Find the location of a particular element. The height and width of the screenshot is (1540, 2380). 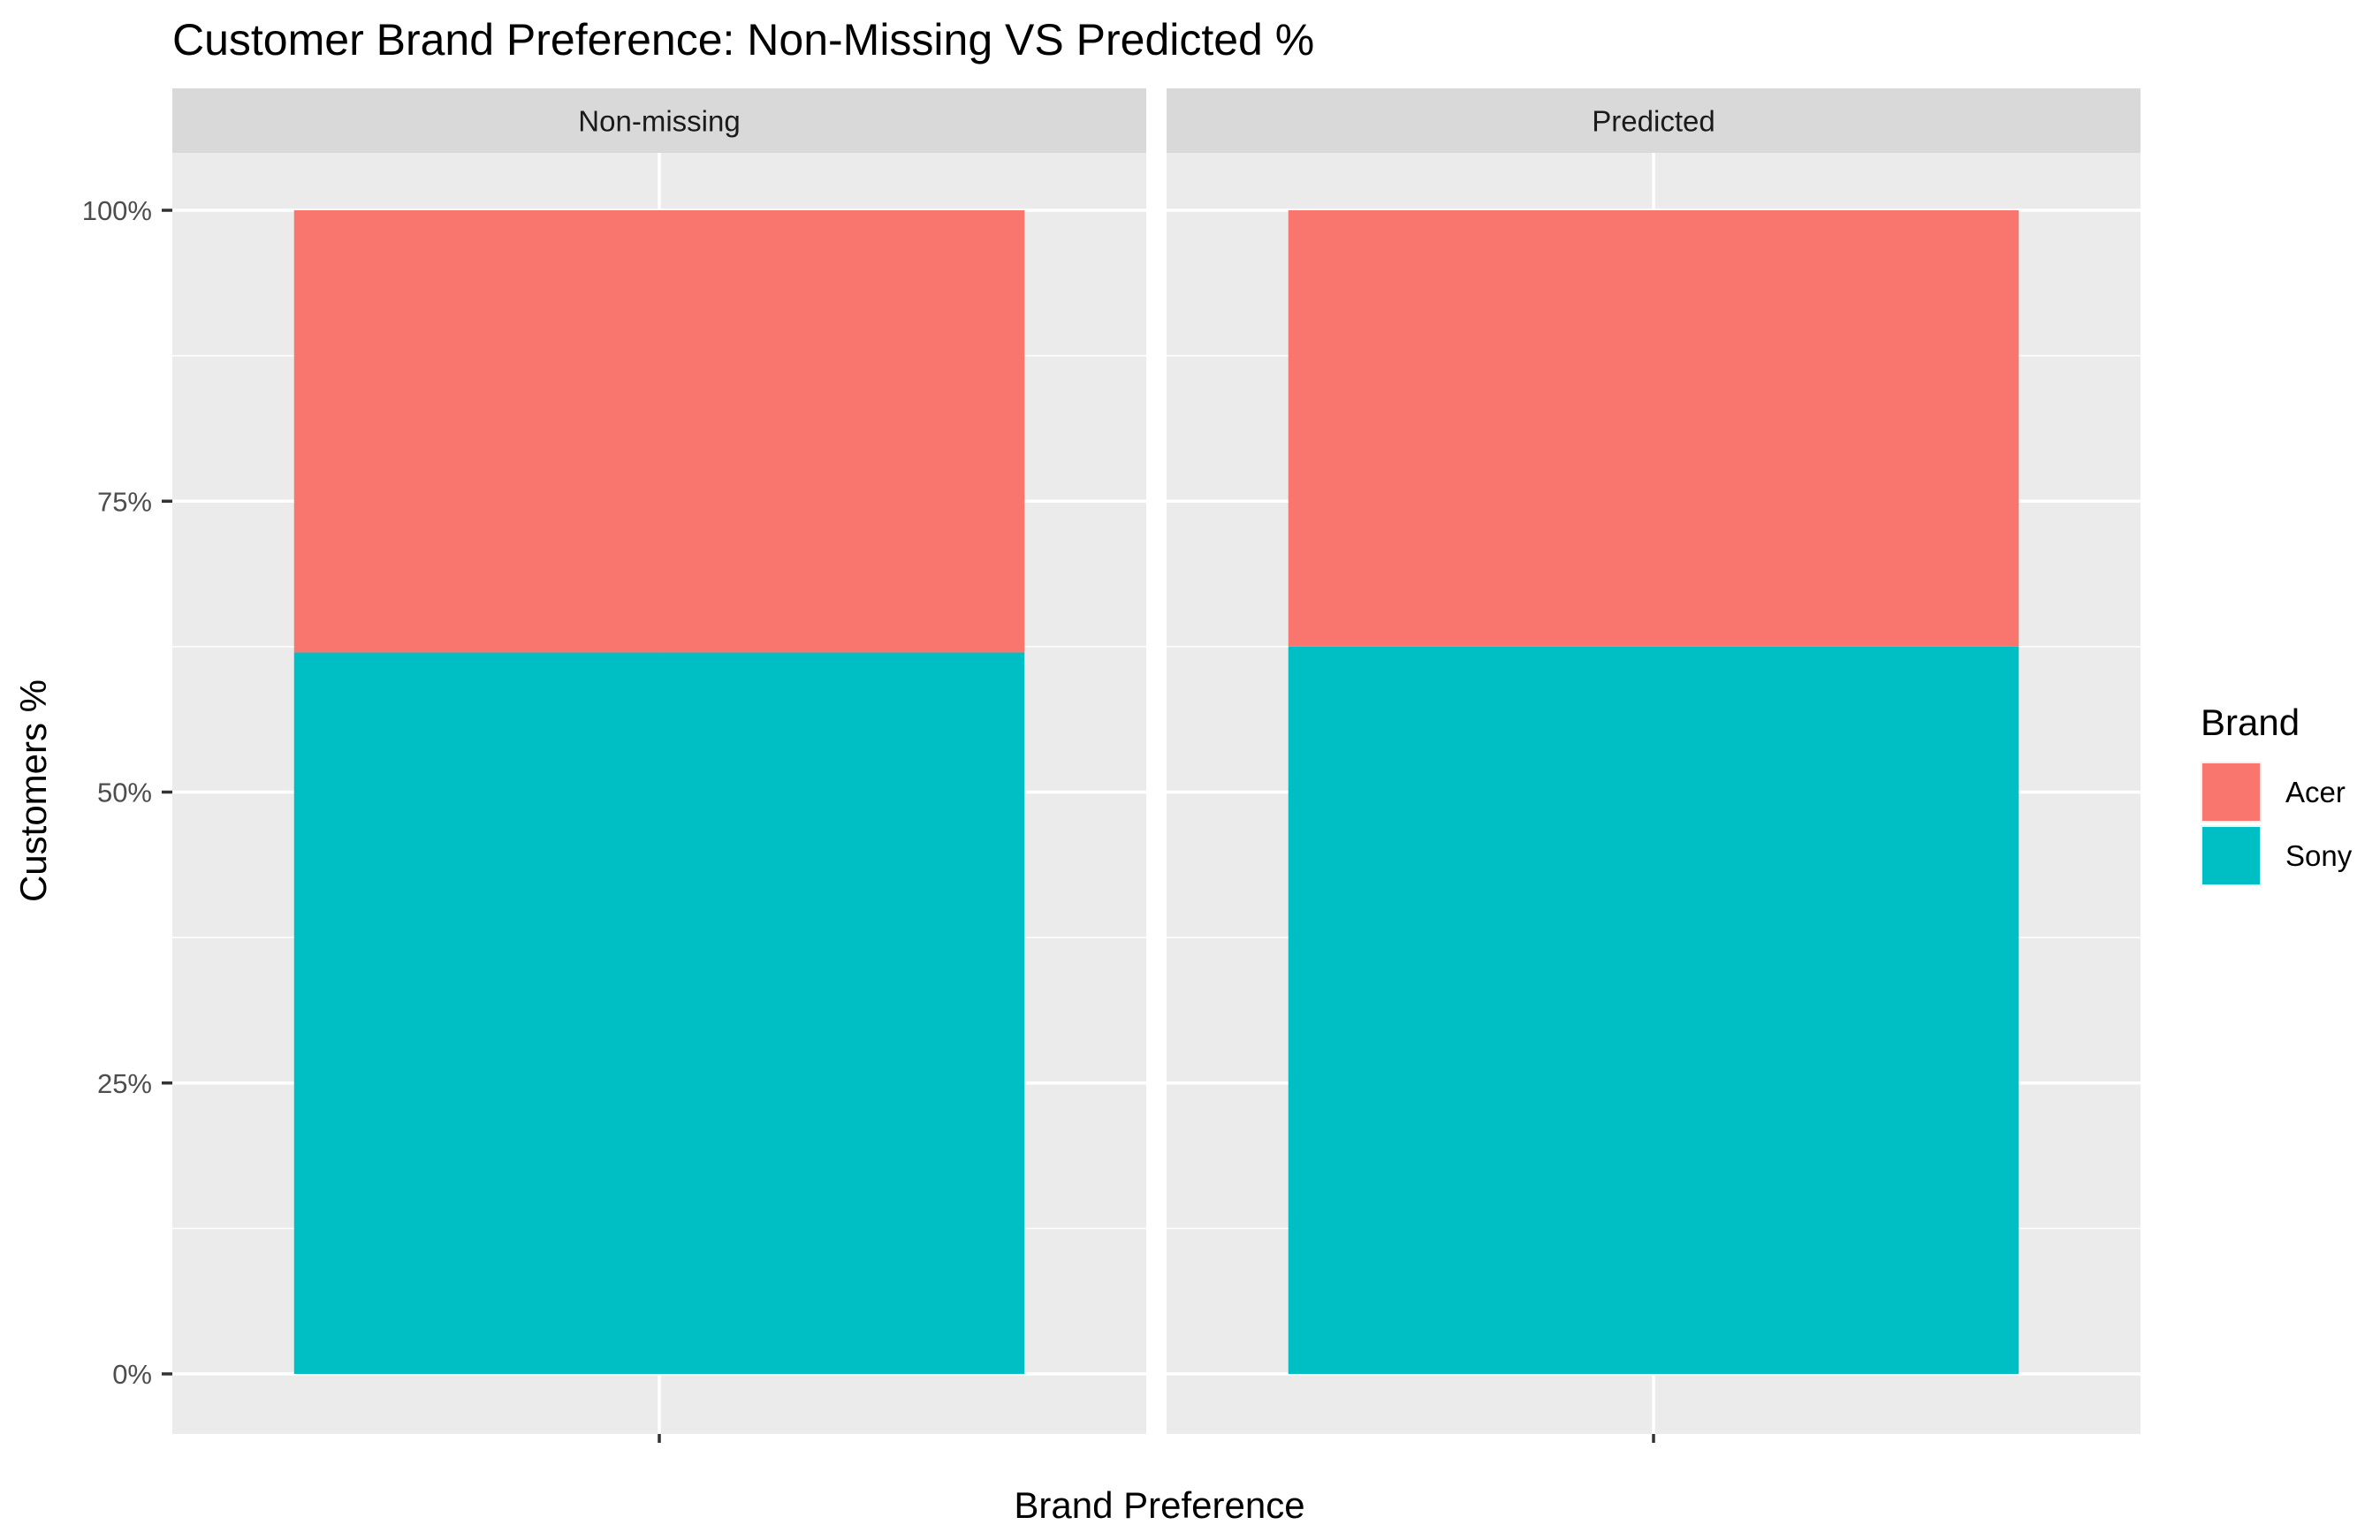

legend-label-acer: Acer is located at coordinates (2315, 792).